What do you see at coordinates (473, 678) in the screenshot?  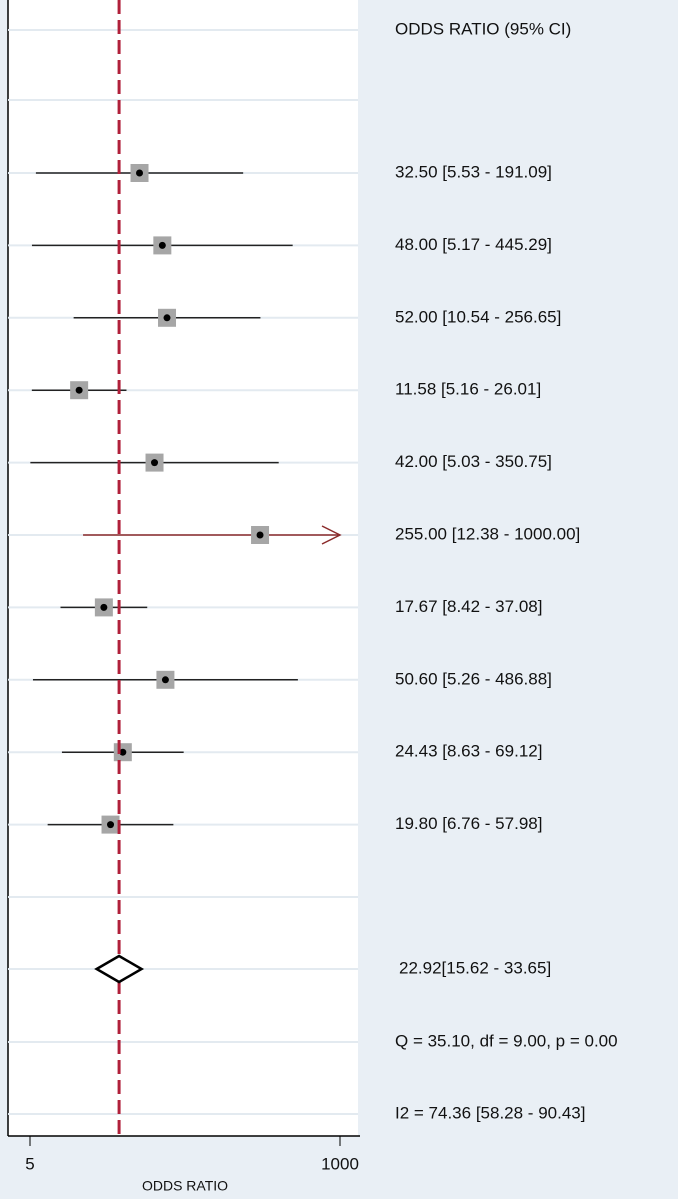 I see `ci-label: 50.60 [5.26 - 486.88]` at bounding box center [473, 678].